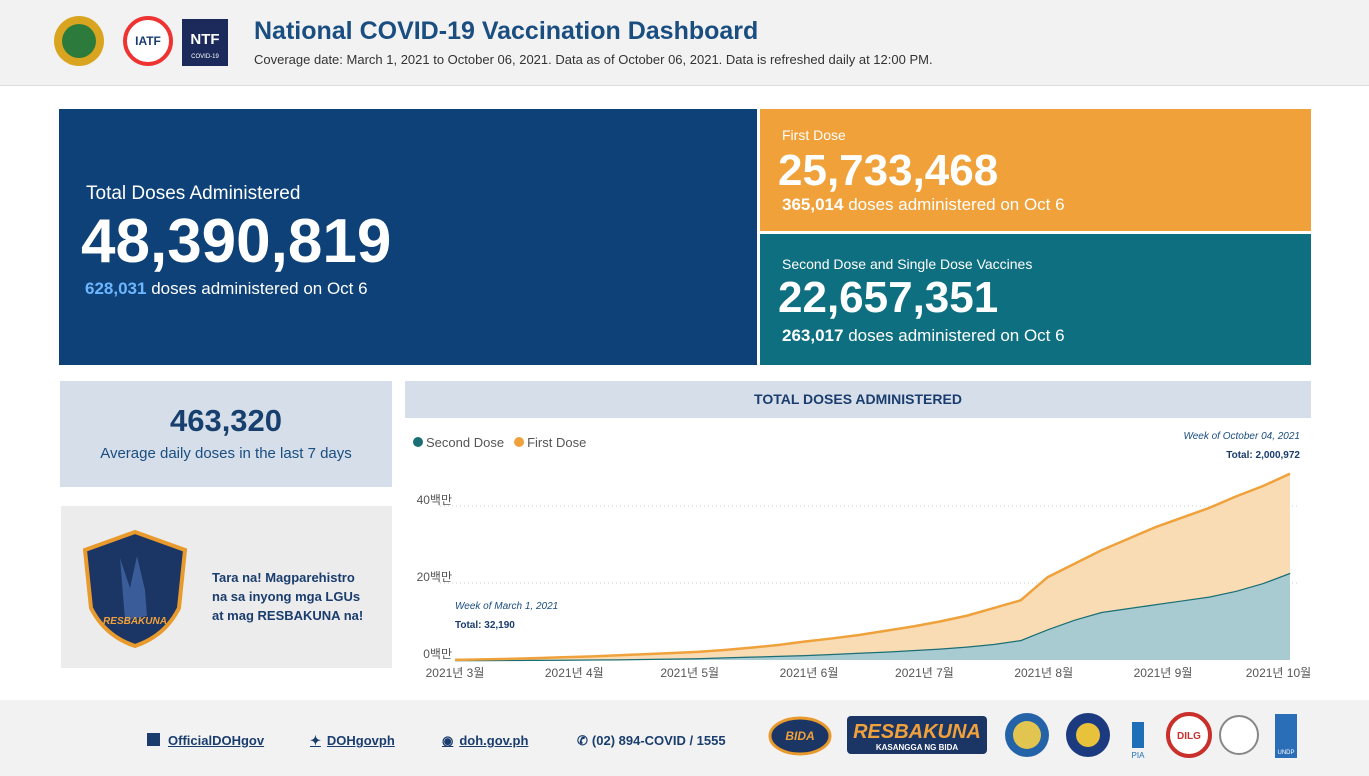  What do you see at coordinates (813, 204) in the screenshot?
I see `daily-value: 365,014` at bounding box center [813, 204].